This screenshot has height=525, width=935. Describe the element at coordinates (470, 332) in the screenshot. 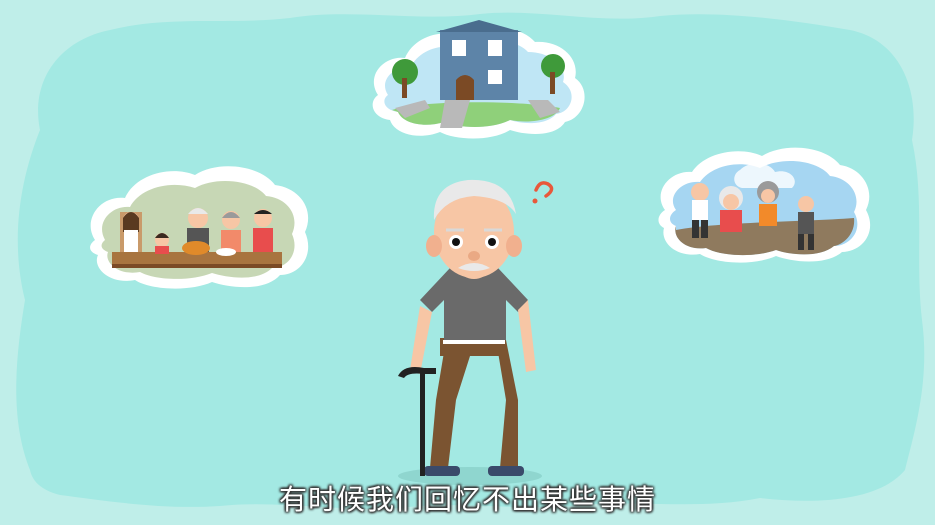

I see `old-man-character` at that location.